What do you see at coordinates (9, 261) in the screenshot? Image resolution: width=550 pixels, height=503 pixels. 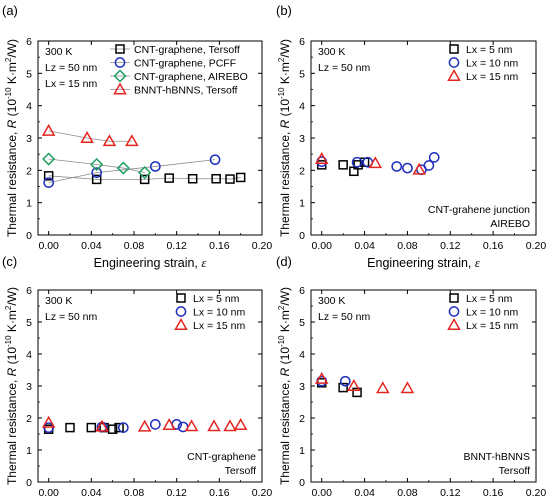 I see `panel-label: (c)` at bounding box center [9, 261].